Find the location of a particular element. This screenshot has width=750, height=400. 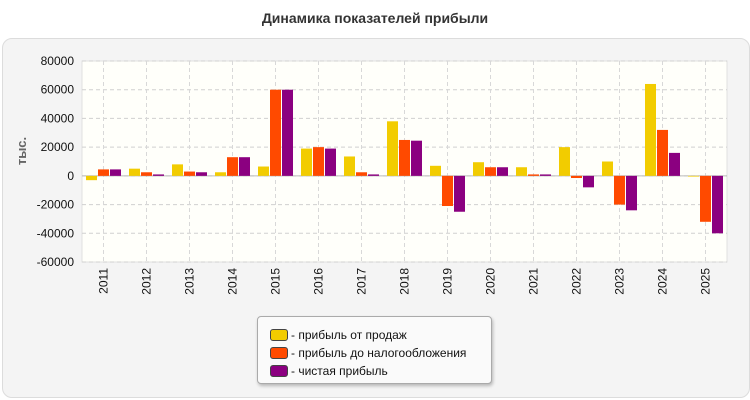

x-tick-label: 2019 is located at coordinates (448, 281).